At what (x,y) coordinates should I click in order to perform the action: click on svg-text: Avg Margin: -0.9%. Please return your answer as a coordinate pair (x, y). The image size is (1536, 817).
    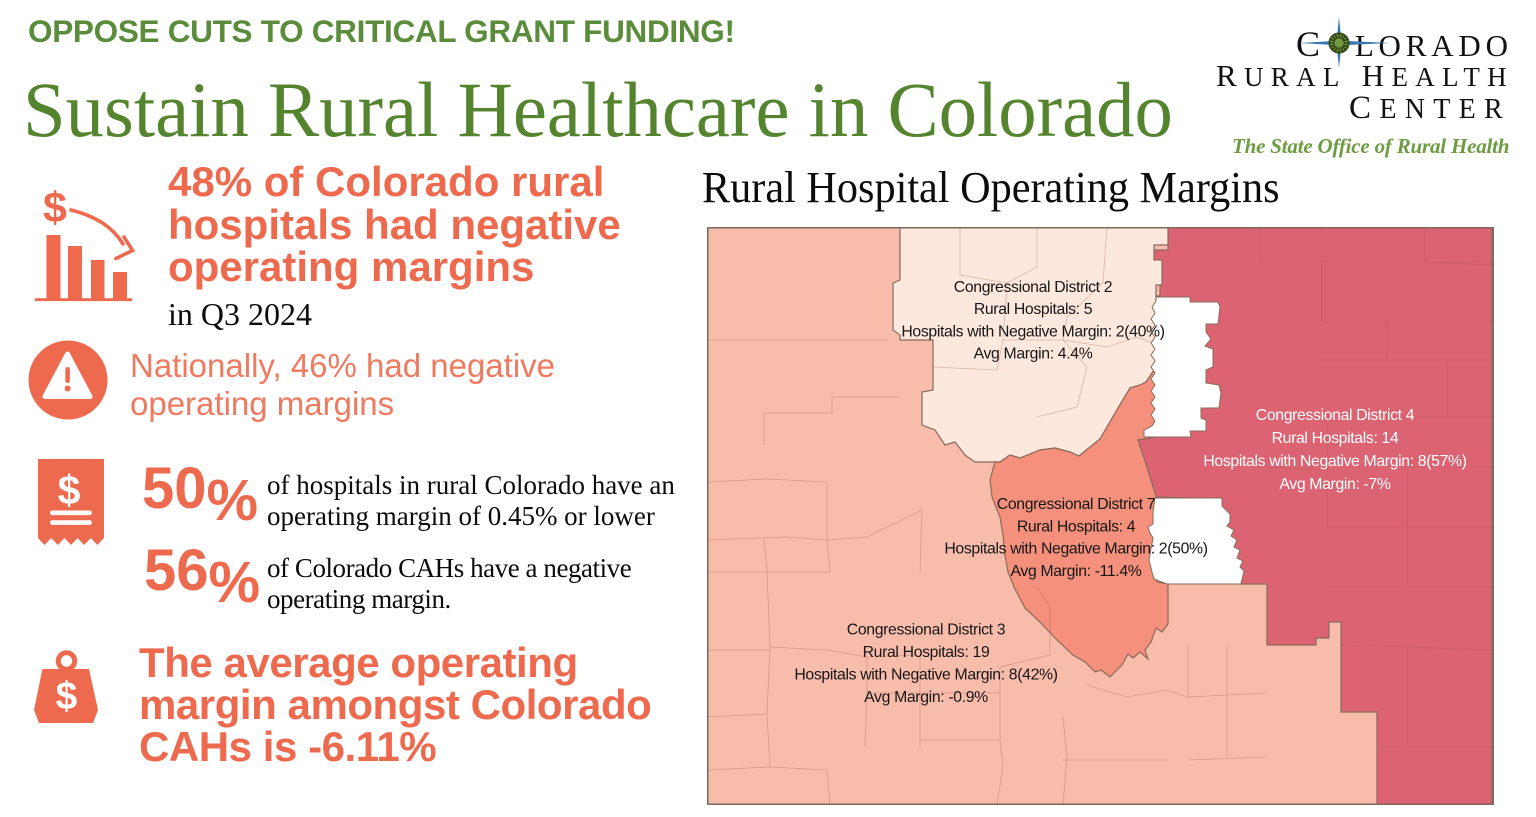
    Looking at the image, I should click on (926, 697).